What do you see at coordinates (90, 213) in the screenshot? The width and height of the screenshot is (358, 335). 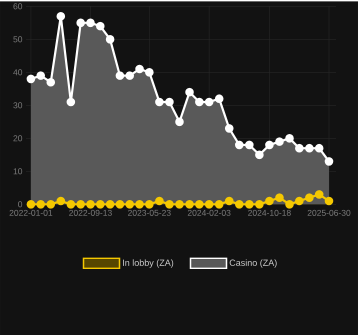 I see `x-tick-label: 2022-09-13` at bounding box center [90, 213].